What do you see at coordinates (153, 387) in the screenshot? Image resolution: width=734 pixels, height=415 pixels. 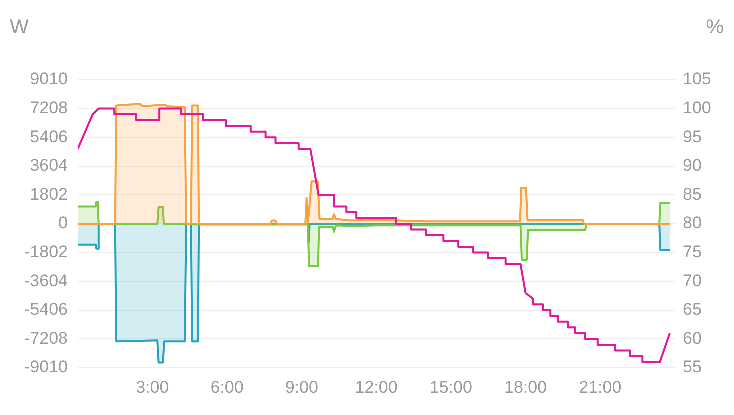 I see `x-tick-label: 3:00` at bounding box center [153, 387].